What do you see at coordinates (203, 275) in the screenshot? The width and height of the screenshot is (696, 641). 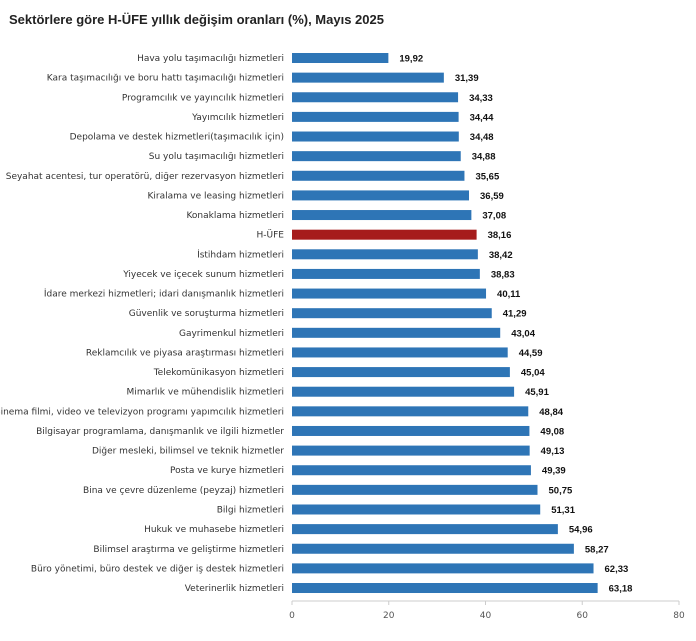 I see `category-label: Yiyecek ve içecek sunum hizmetleri` at bounding box center [203, 275].